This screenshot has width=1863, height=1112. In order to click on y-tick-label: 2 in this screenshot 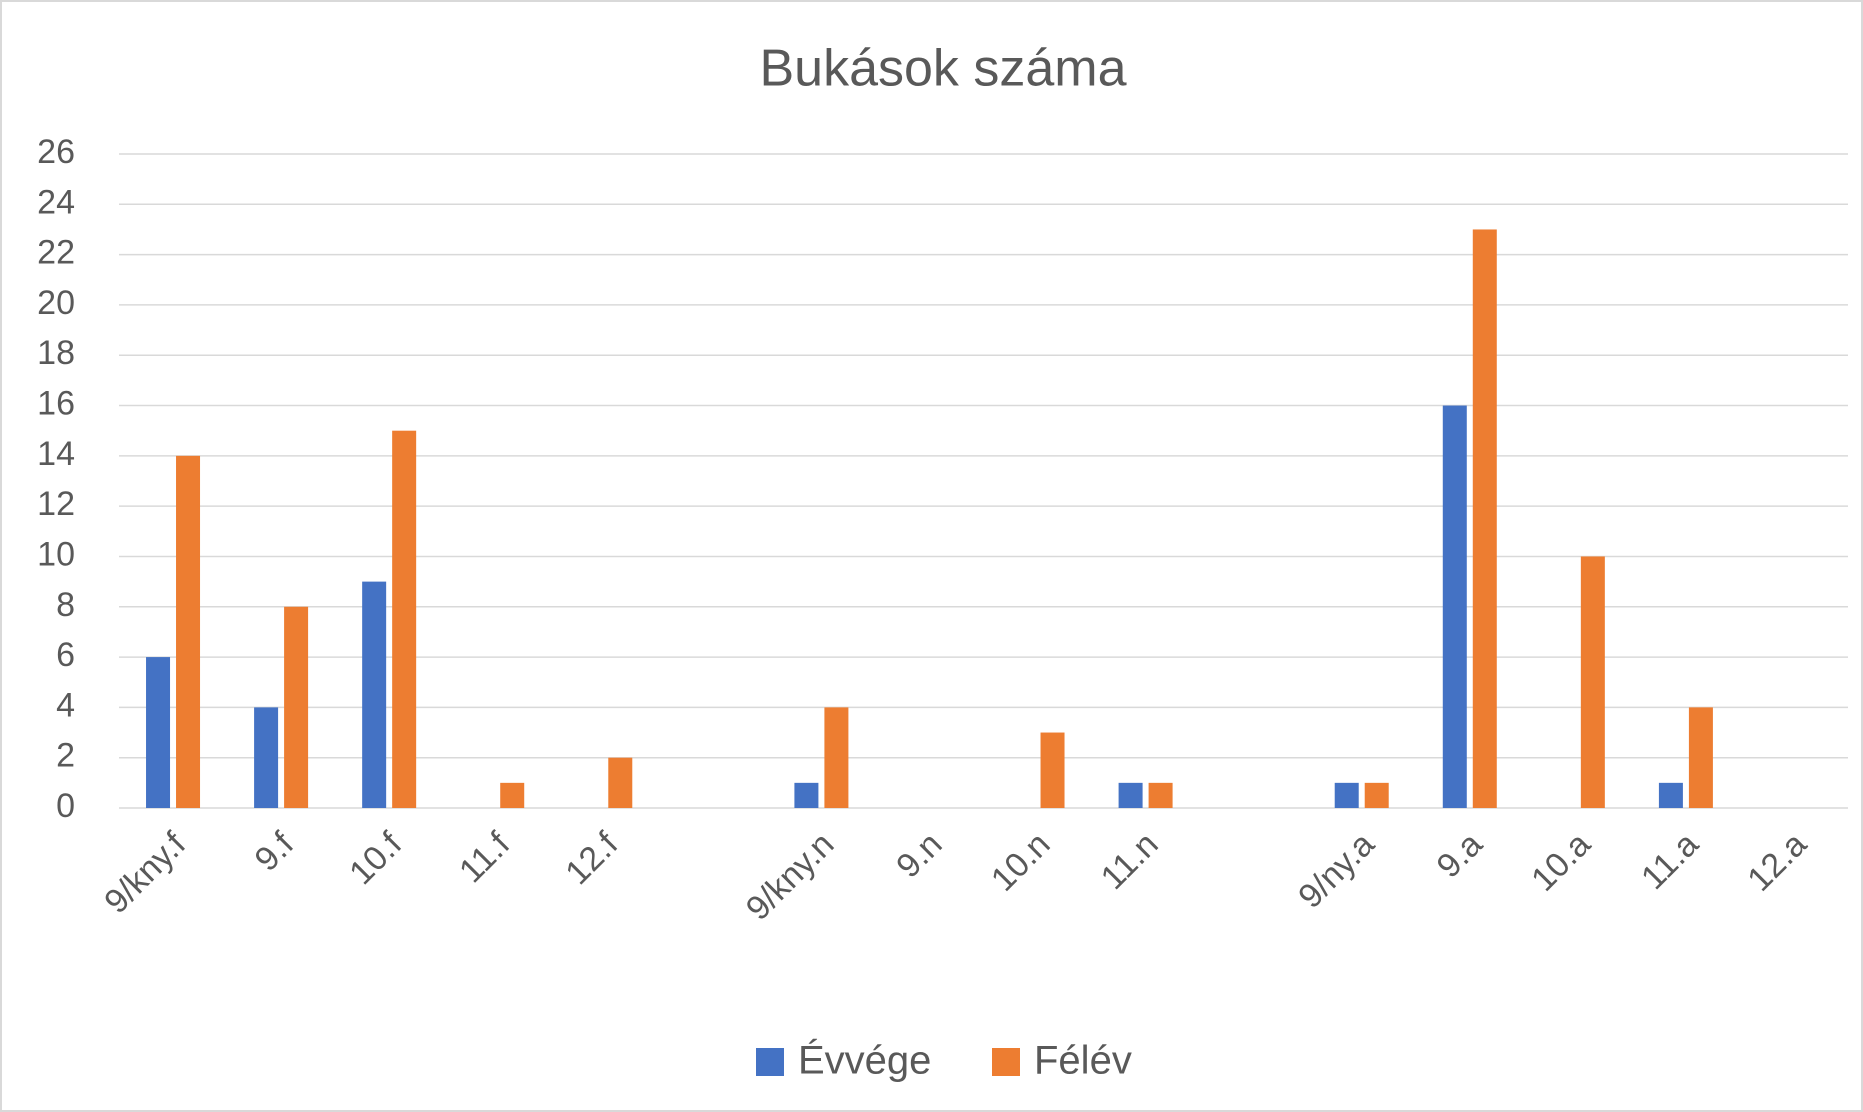, I will do `click(65, 756)`.